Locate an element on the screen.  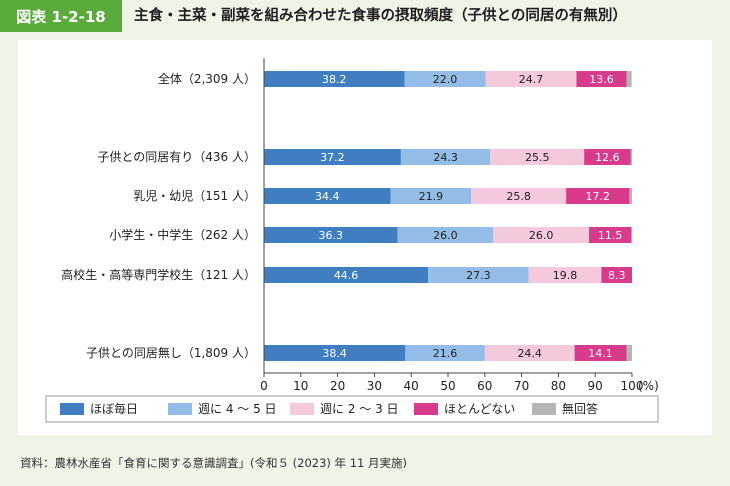
category-label: 小学生・中学生（262 人） is located at coordinates (182, 234).